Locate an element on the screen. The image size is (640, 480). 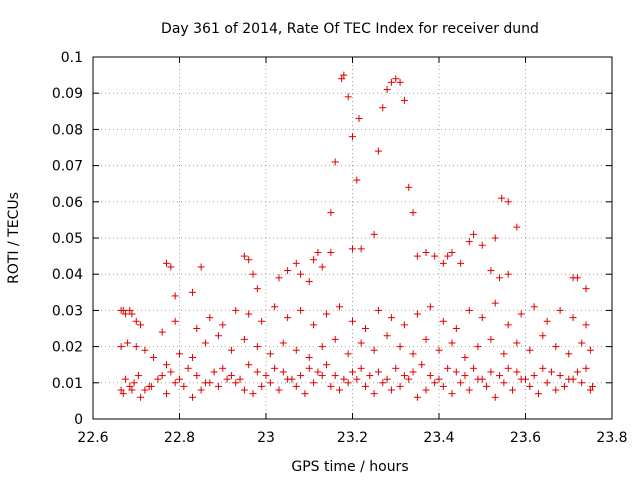
y-tick-label: 0.08 is located at coordinates (67, 130).